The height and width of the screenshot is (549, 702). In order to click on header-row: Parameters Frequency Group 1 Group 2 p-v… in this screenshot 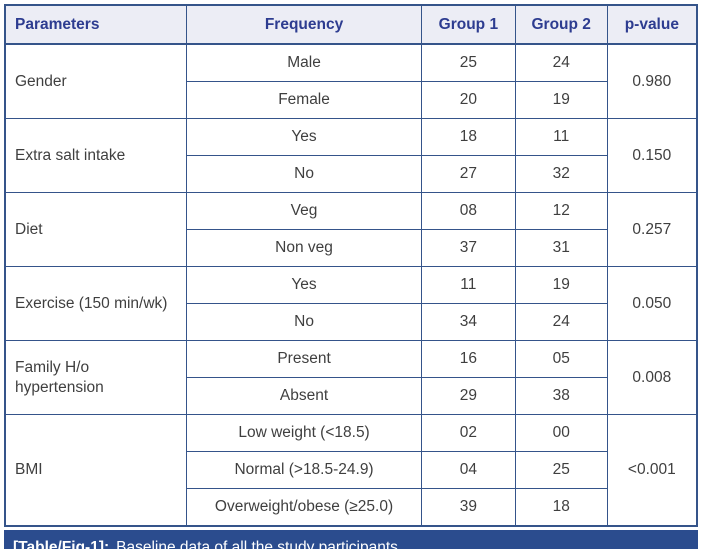, I will do `click(351, 24)`.